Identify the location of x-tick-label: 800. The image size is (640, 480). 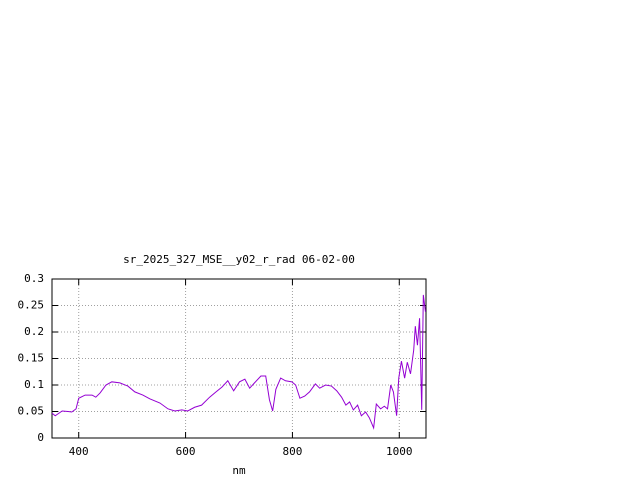
(292, 451).